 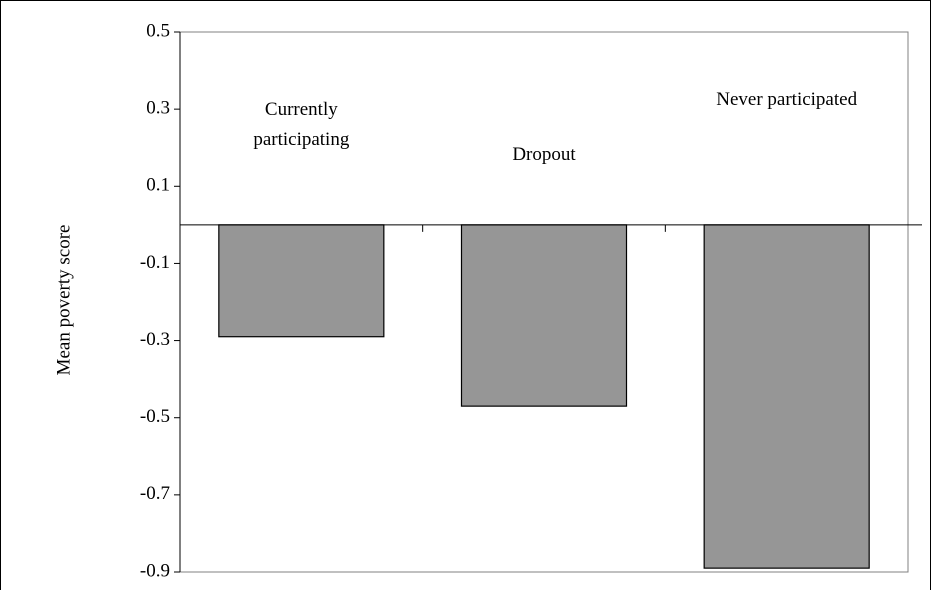 I want to click on category-label: Currently participating, so click(x=301, y=124).